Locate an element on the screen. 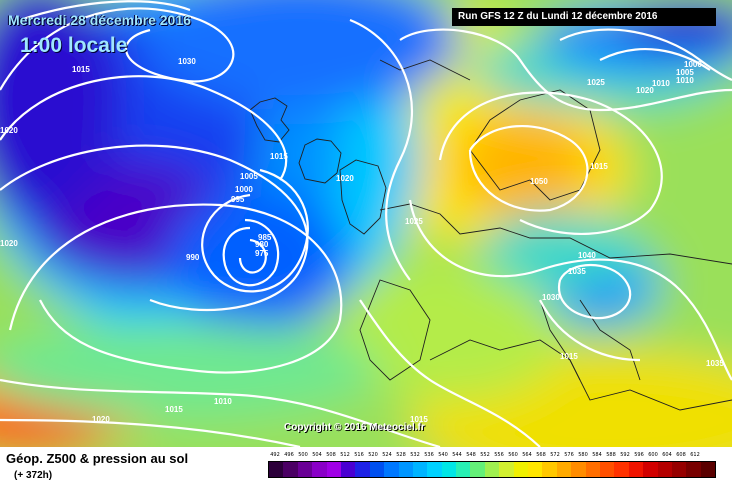  pressure-label: 995 is located at coordinates (238, 199).